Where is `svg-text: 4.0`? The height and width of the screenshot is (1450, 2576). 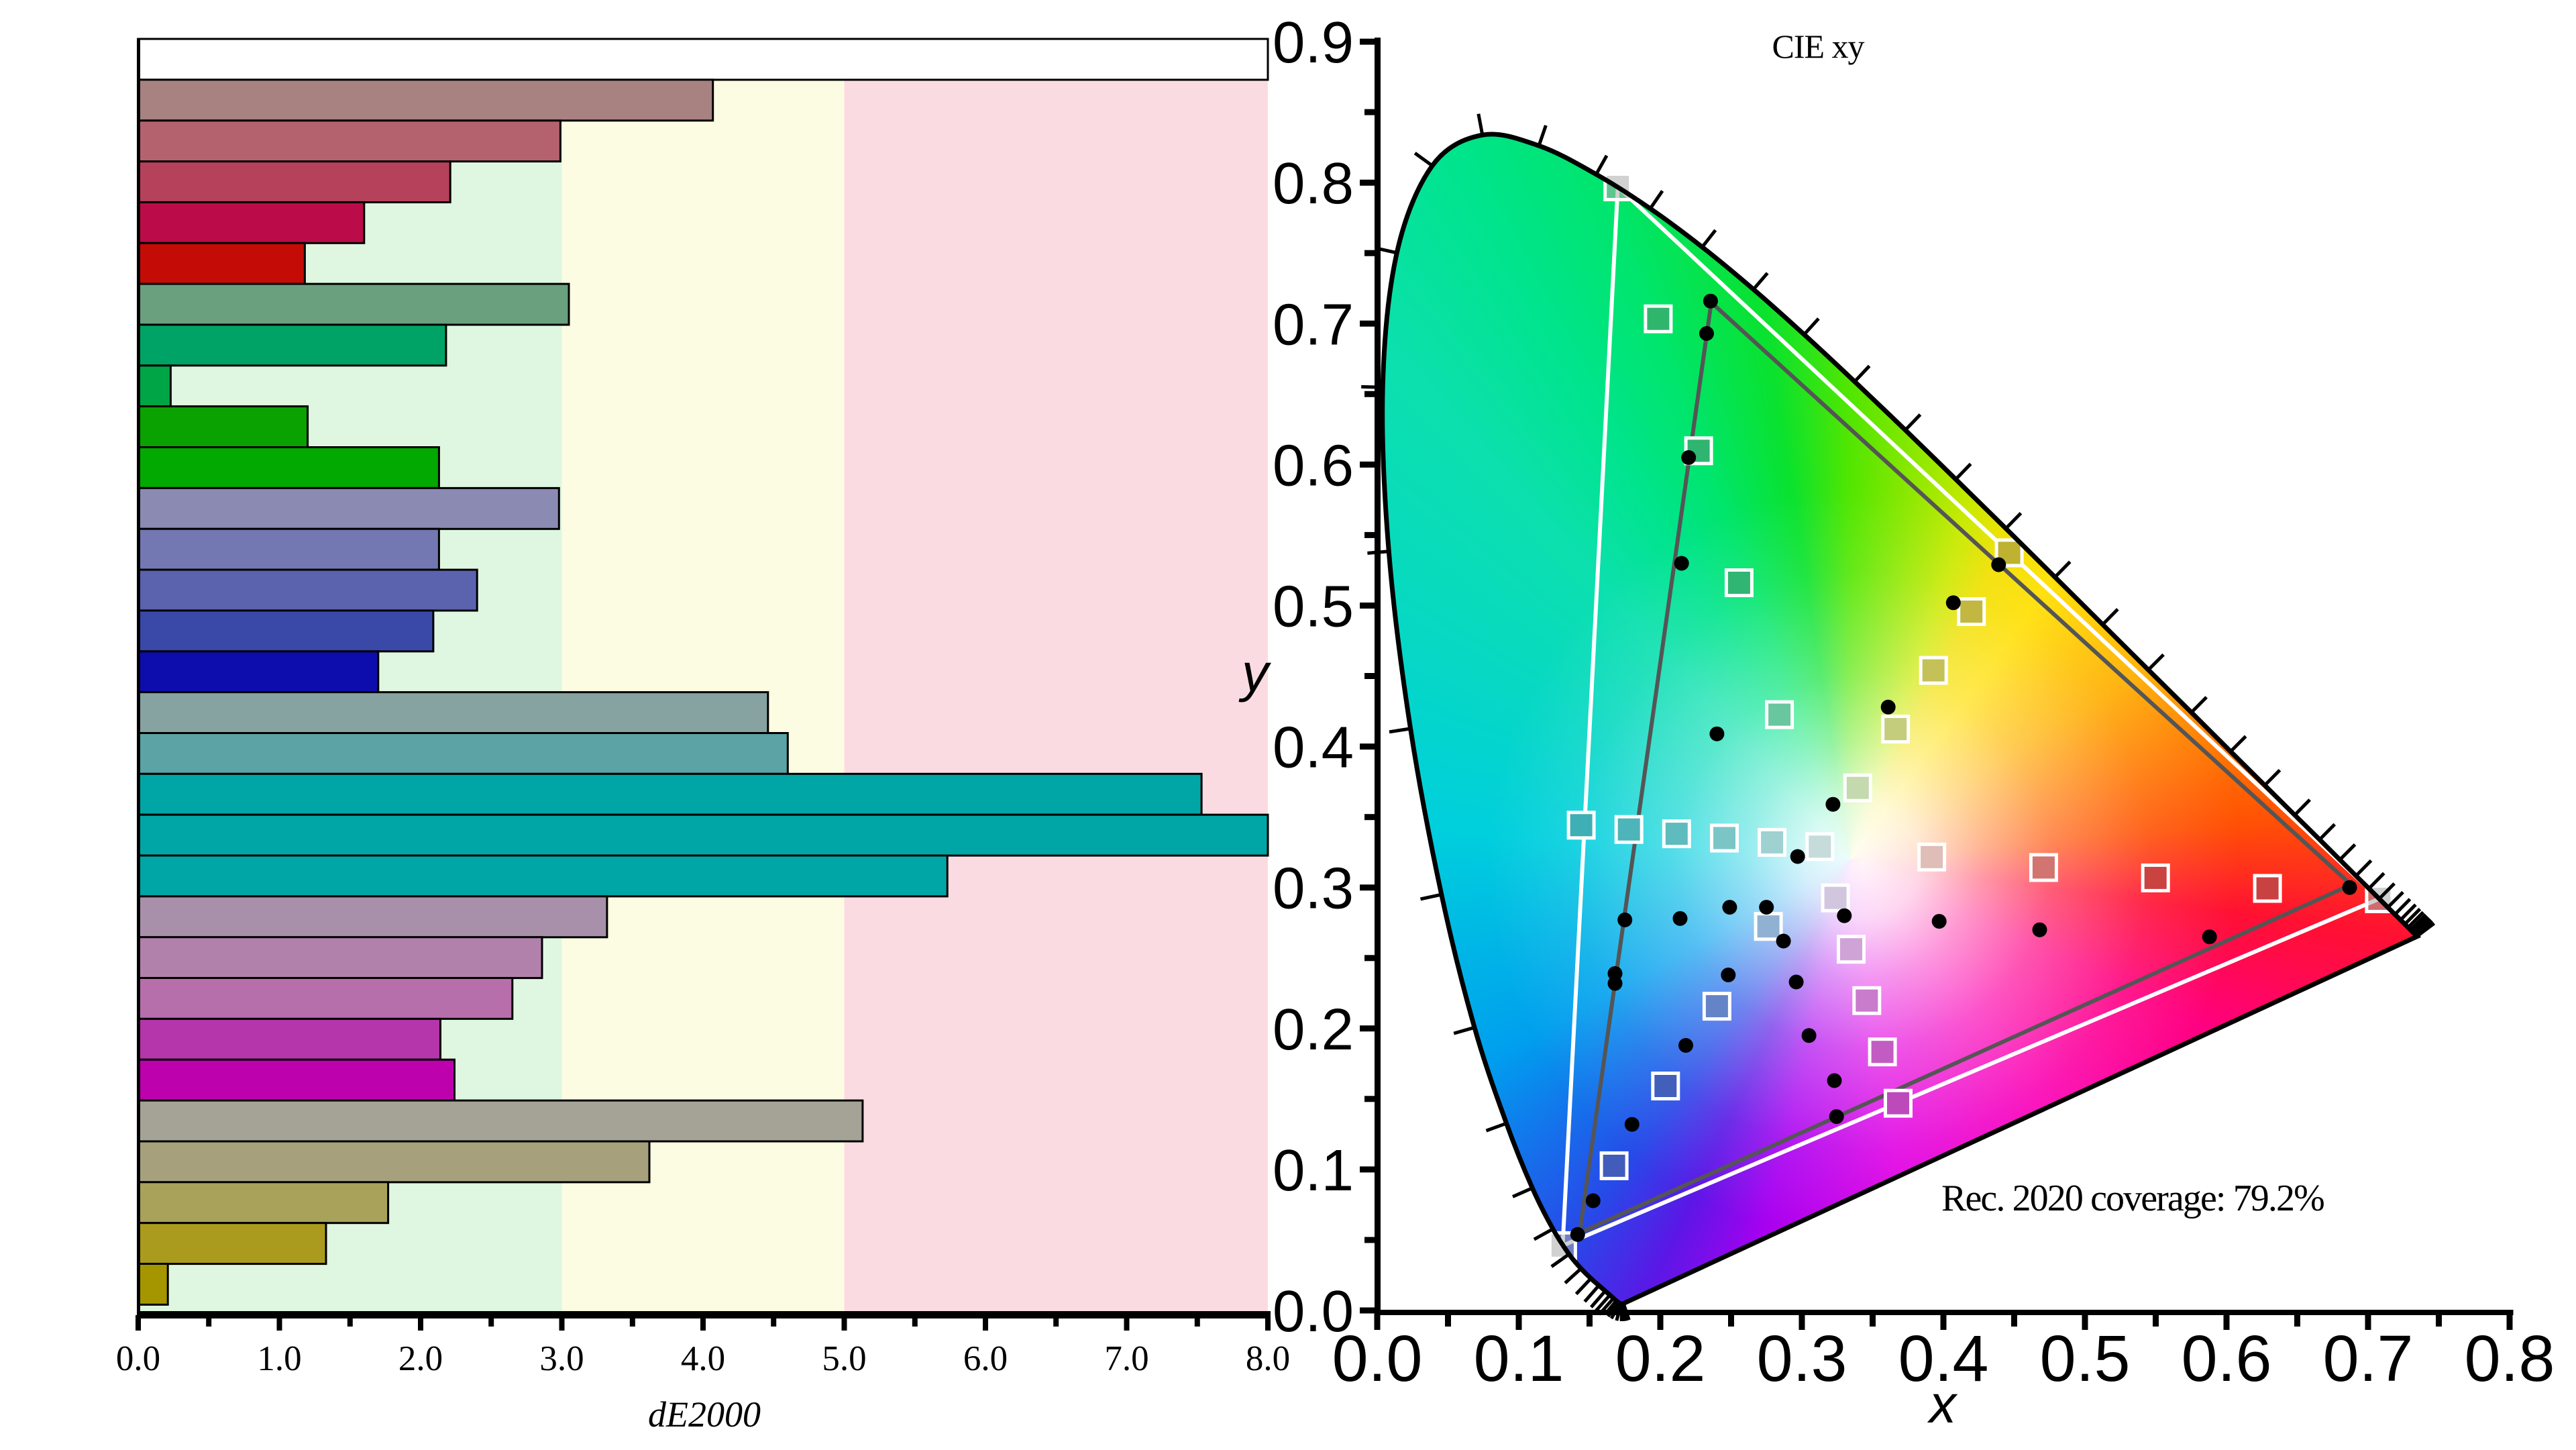
svg-text: 4.0 is located at coordinates (703, 1358).